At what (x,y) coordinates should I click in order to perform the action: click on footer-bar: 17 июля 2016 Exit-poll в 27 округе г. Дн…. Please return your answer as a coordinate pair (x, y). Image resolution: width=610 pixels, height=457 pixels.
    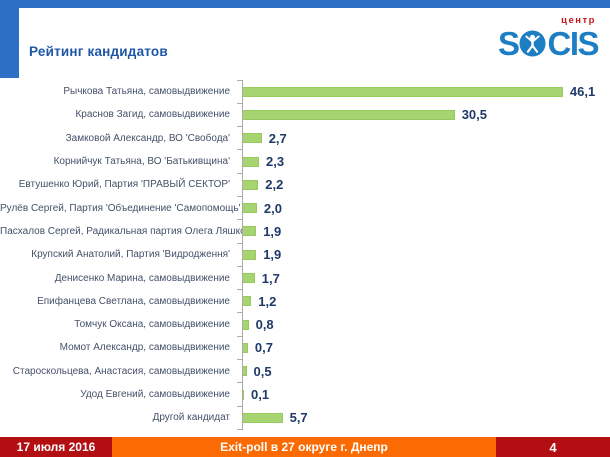
    Looking at the image, I should click on (305, 447).